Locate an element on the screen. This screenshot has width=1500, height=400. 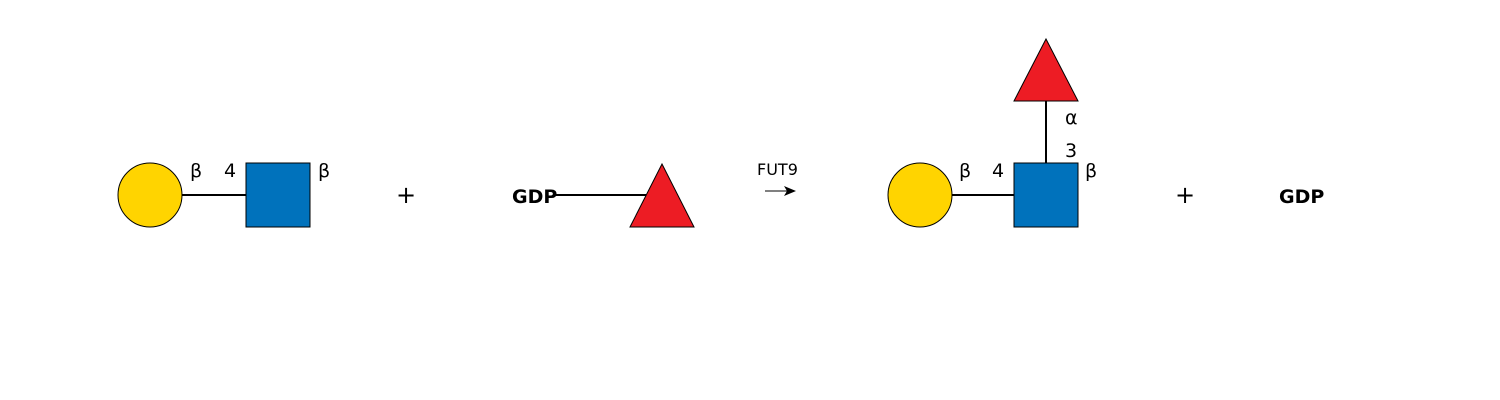
enzyme-label: FUT9 is located at coordinates (777, 169).